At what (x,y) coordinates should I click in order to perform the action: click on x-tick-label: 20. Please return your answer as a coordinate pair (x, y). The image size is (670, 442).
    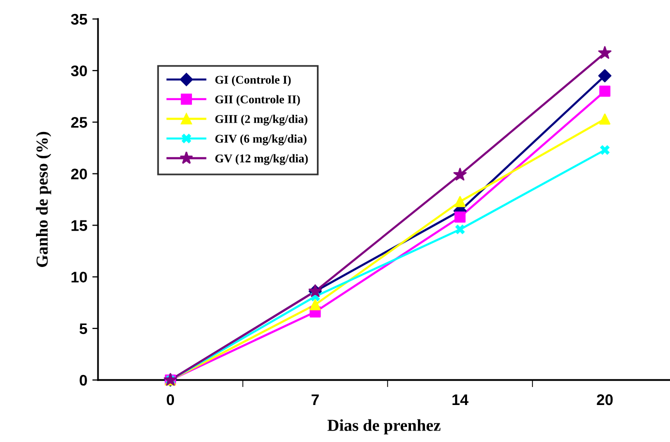
    Looking at the image, I should click on (604, 400).